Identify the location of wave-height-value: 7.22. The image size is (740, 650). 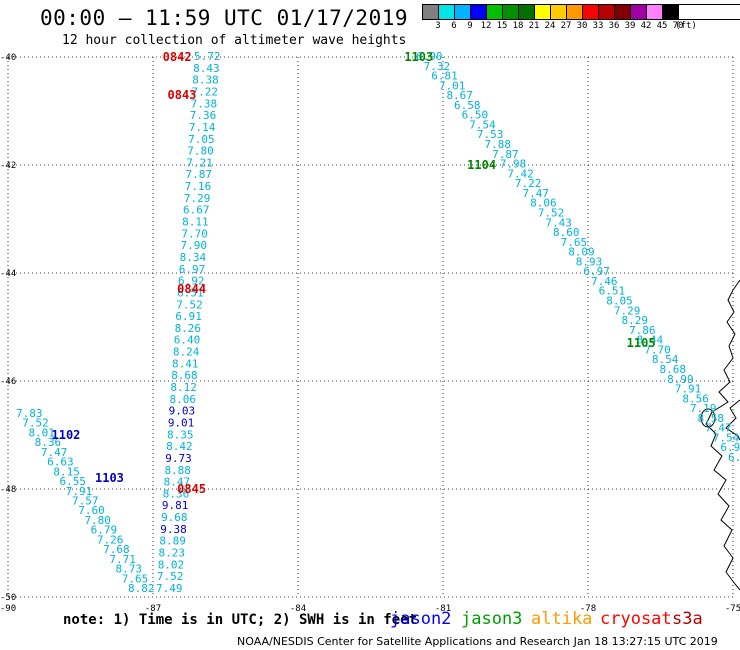
(204, 91).